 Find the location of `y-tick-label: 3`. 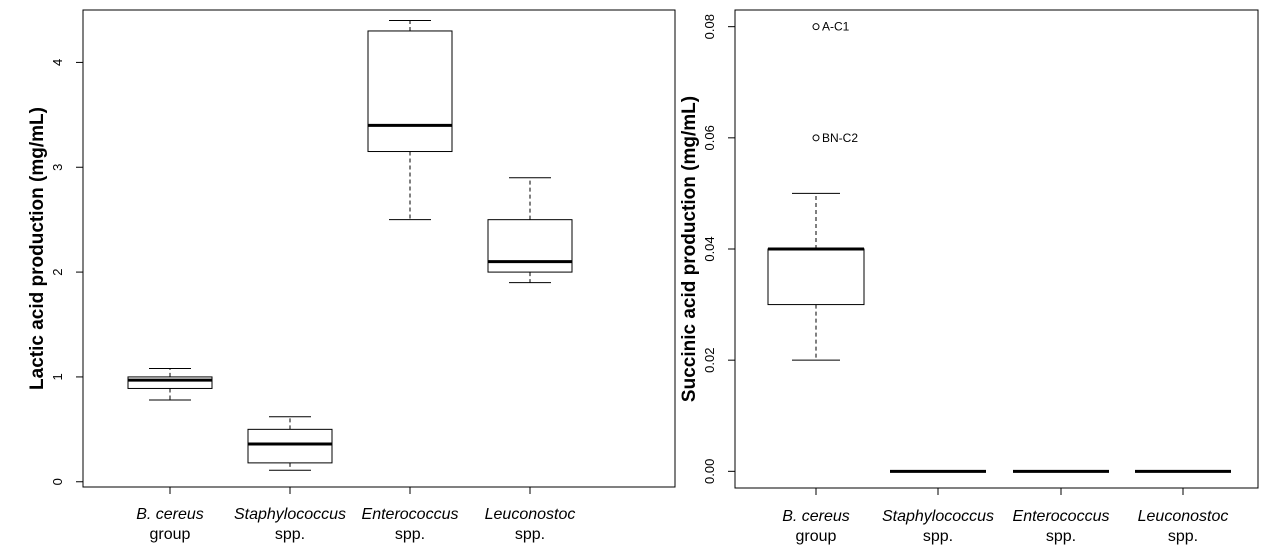

y-tick-label: 3 is located at coordinates (57, 167).